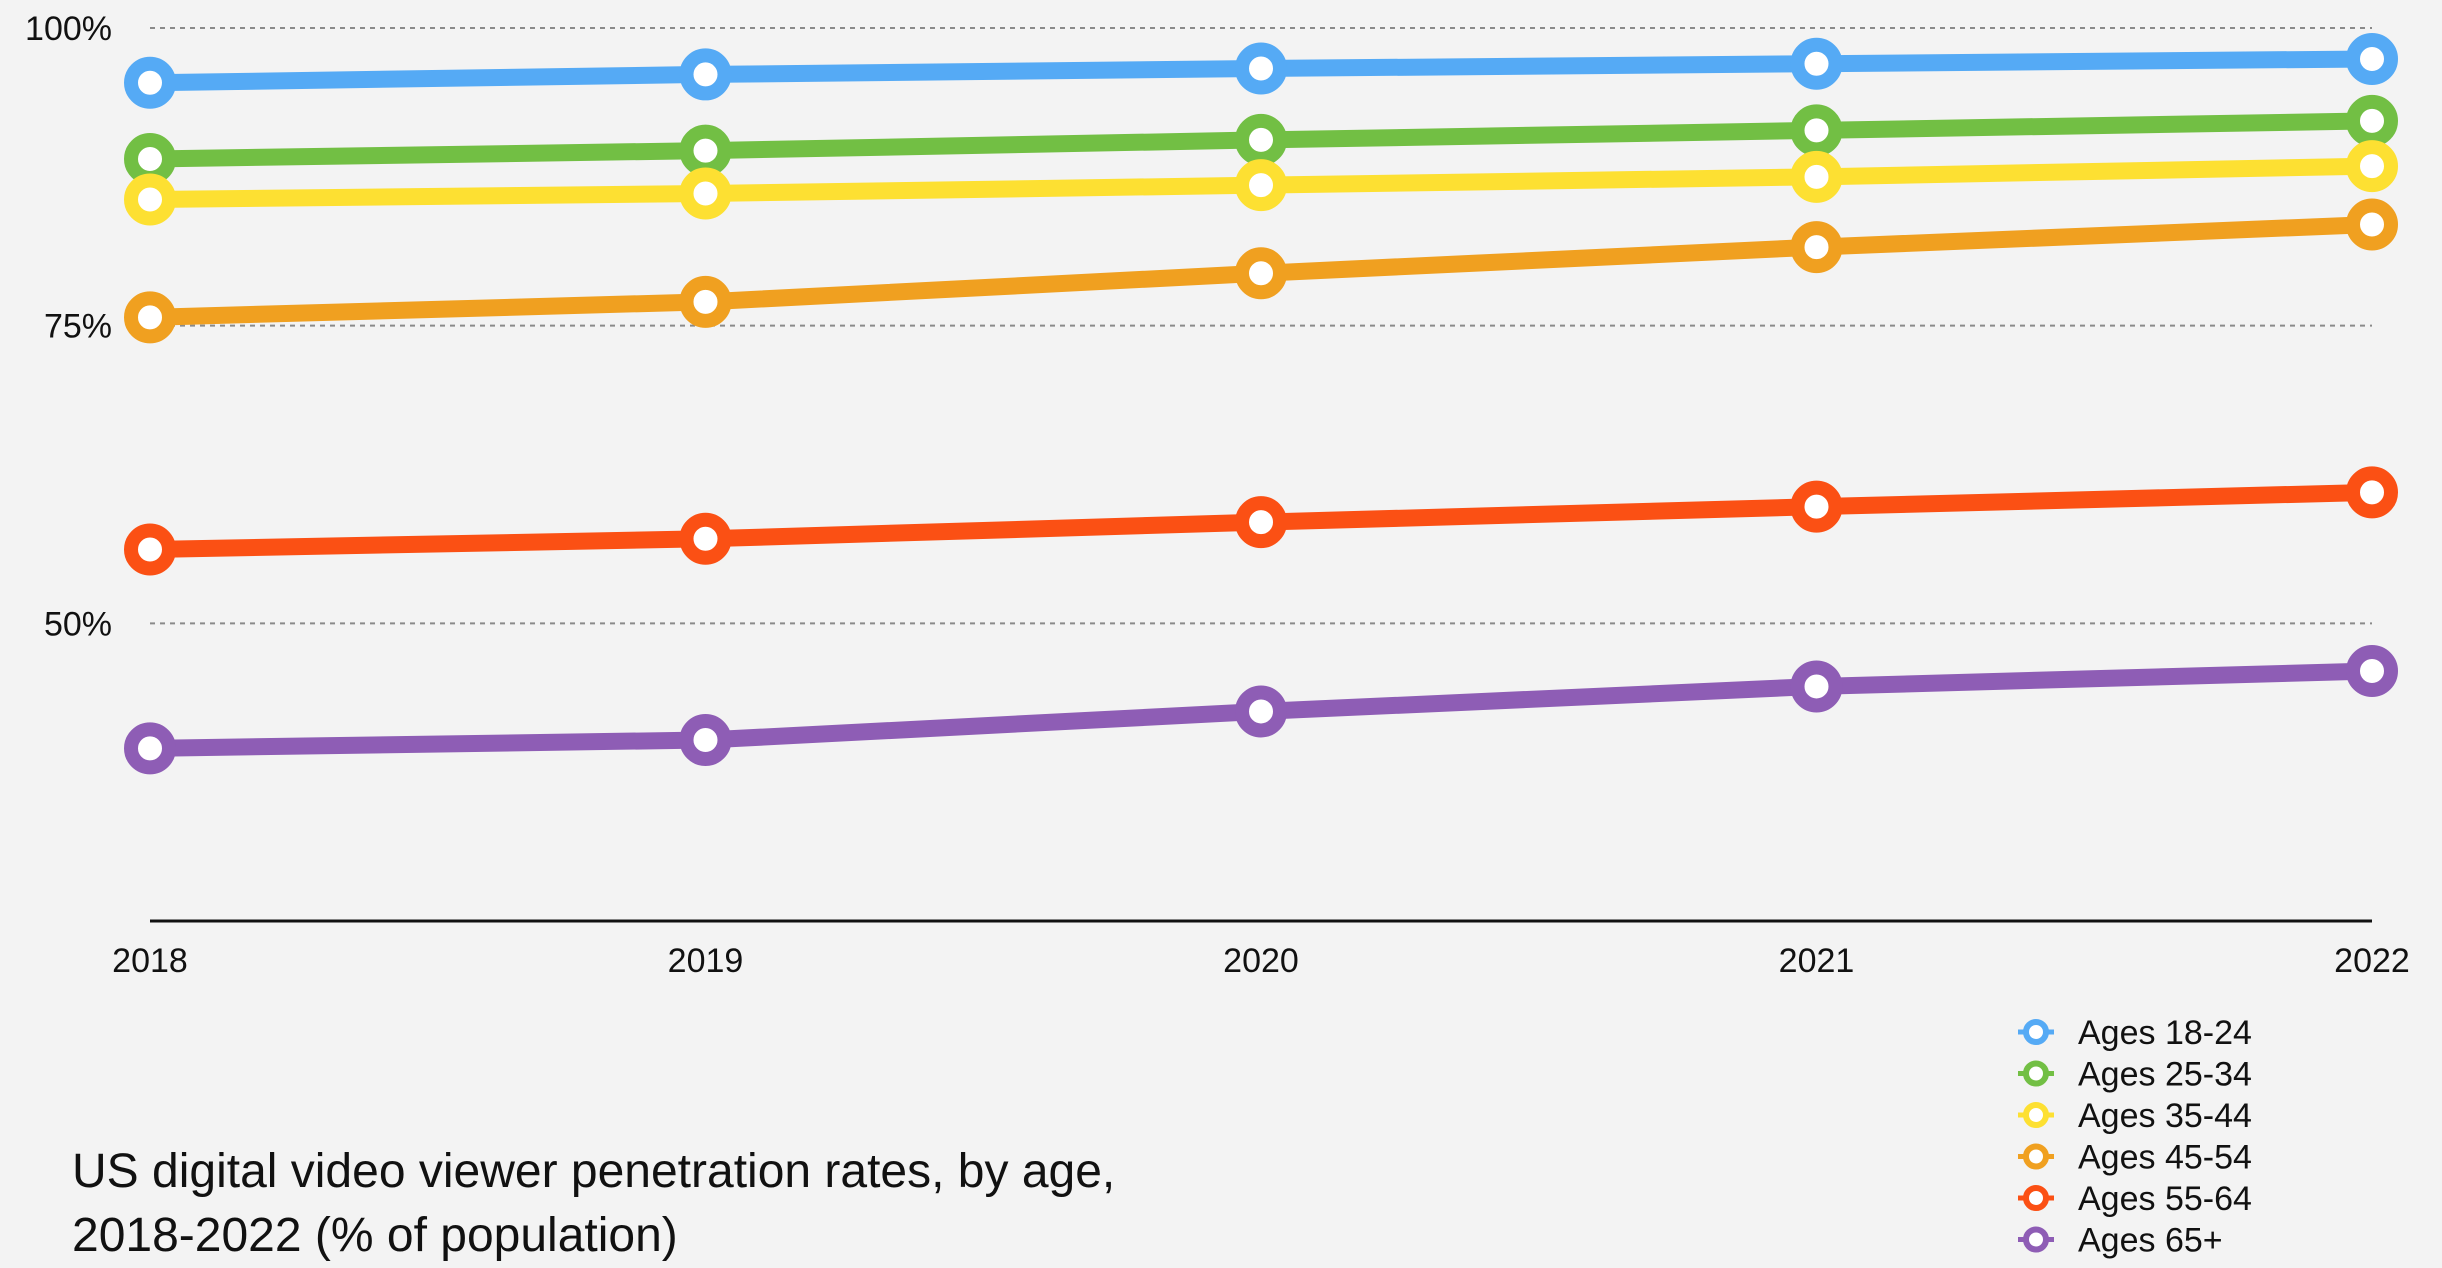 The width and height of the screenshot is (2442, 1268). What do you see at coordinates (2150, 1241) in the screenshot?
I see `legend-label: Ages 65+` at bounding box center [2150, 1241].